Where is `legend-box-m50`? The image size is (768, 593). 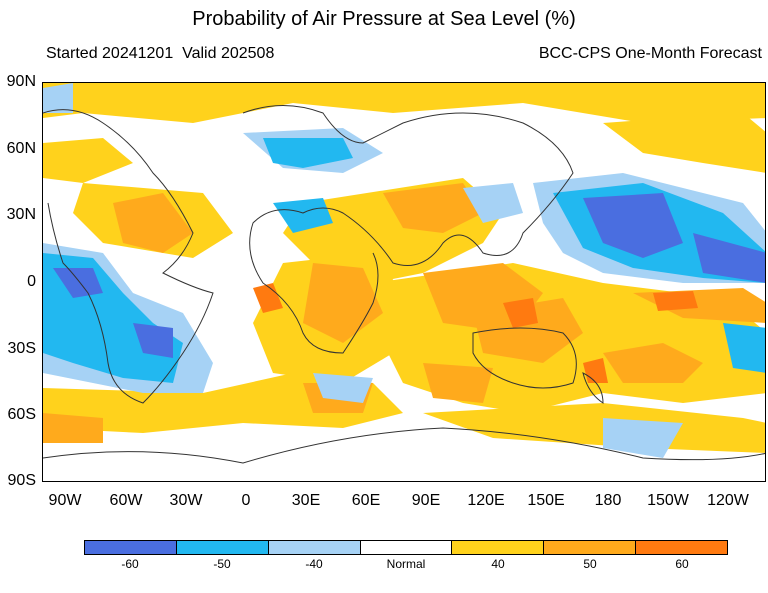 legend-box-m50 is located at coordinates (222, 547).